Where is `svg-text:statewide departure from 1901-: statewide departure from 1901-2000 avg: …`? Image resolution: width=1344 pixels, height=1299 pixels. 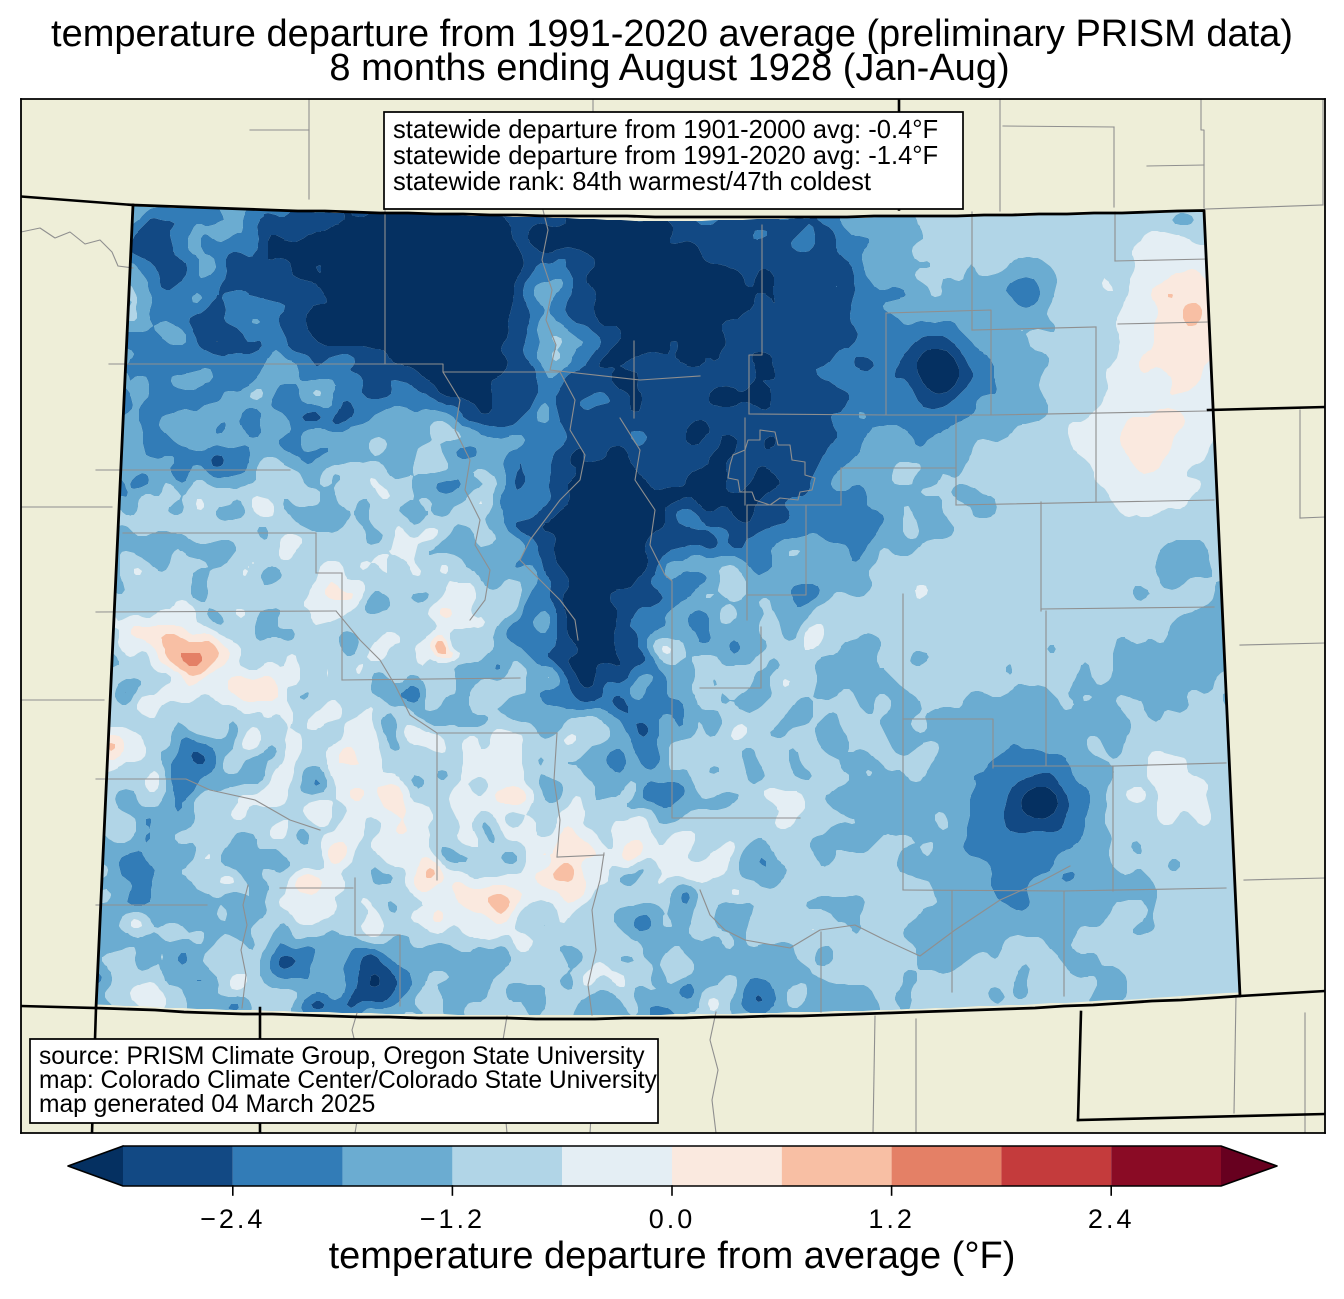 svg-text:statewide departure from 1901-: statewide departure from 1901-2000 avg: … is located at coordinates (665, 130).